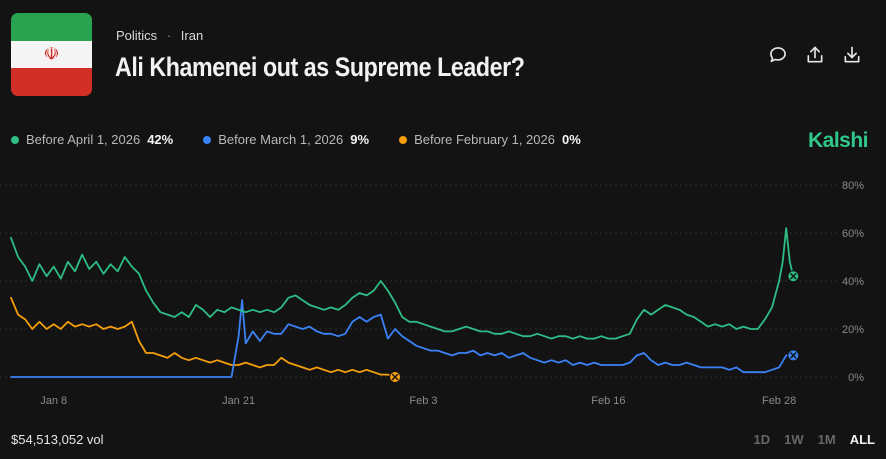 This screenshot has width=886, height=459. I want to click on x-tick-label: Feb 16, so click(608, 401).